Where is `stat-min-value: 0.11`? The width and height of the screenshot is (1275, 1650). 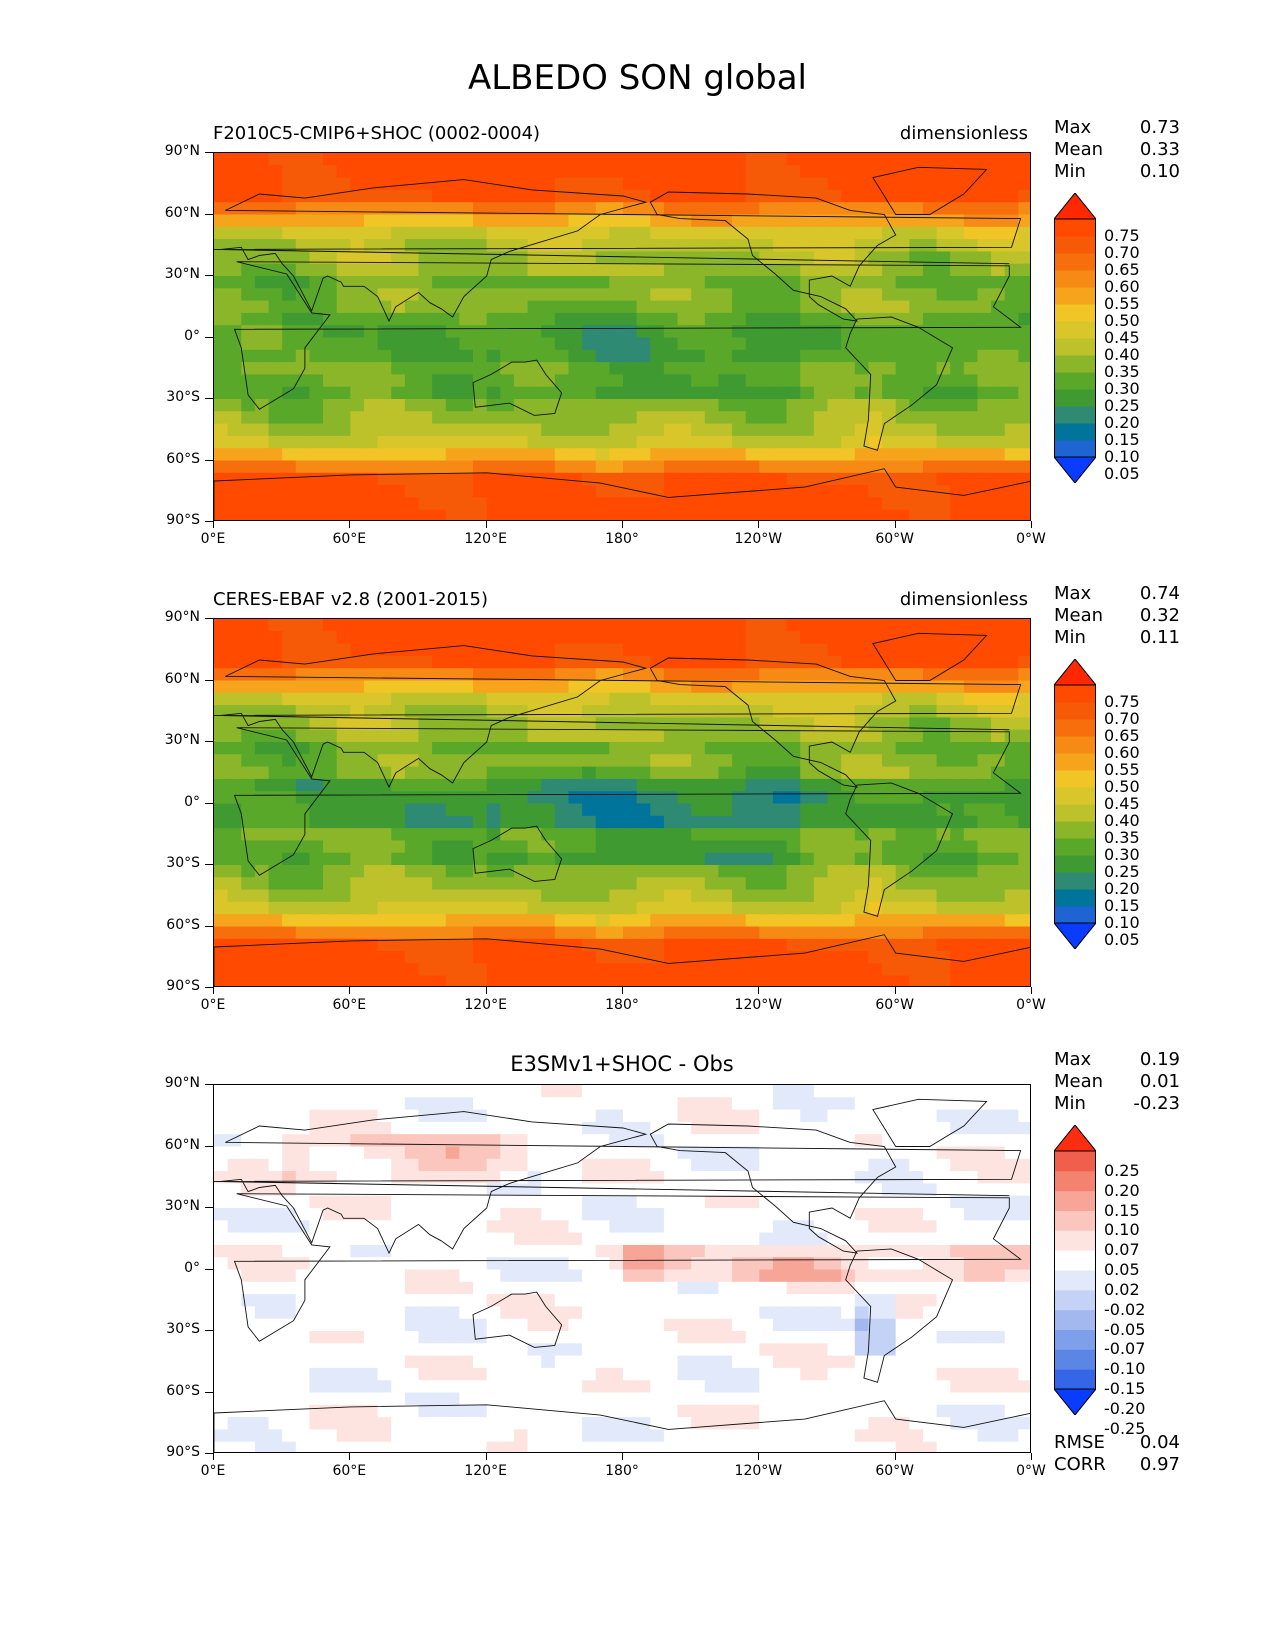
stat-min-value: 0.11 is located at coordinates (1159, 637).